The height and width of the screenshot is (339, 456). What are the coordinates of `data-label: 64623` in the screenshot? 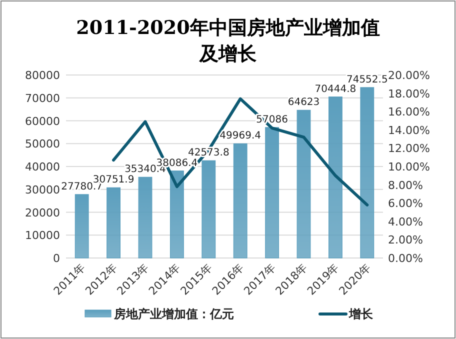 It's located at (304, 102).